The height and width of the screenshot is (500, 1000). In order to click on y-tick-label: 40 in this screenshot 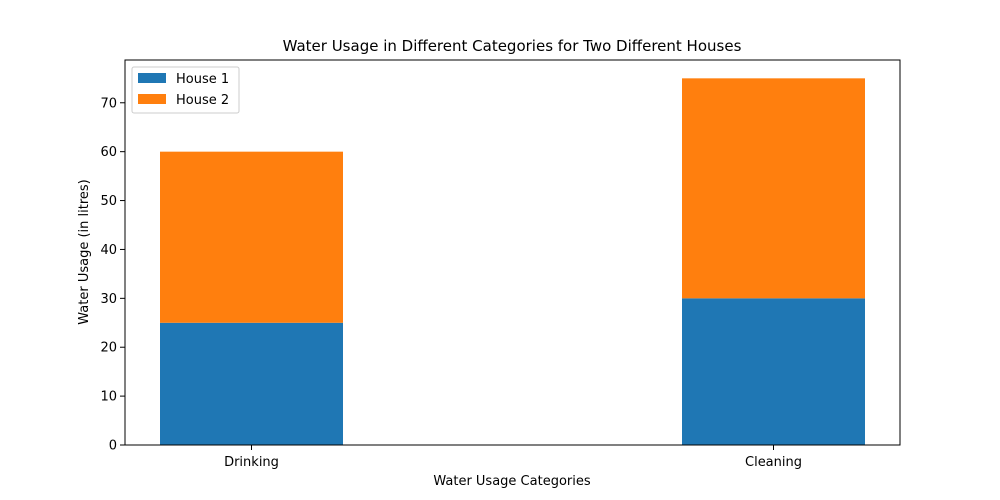, I will do `click(108, 250)`.